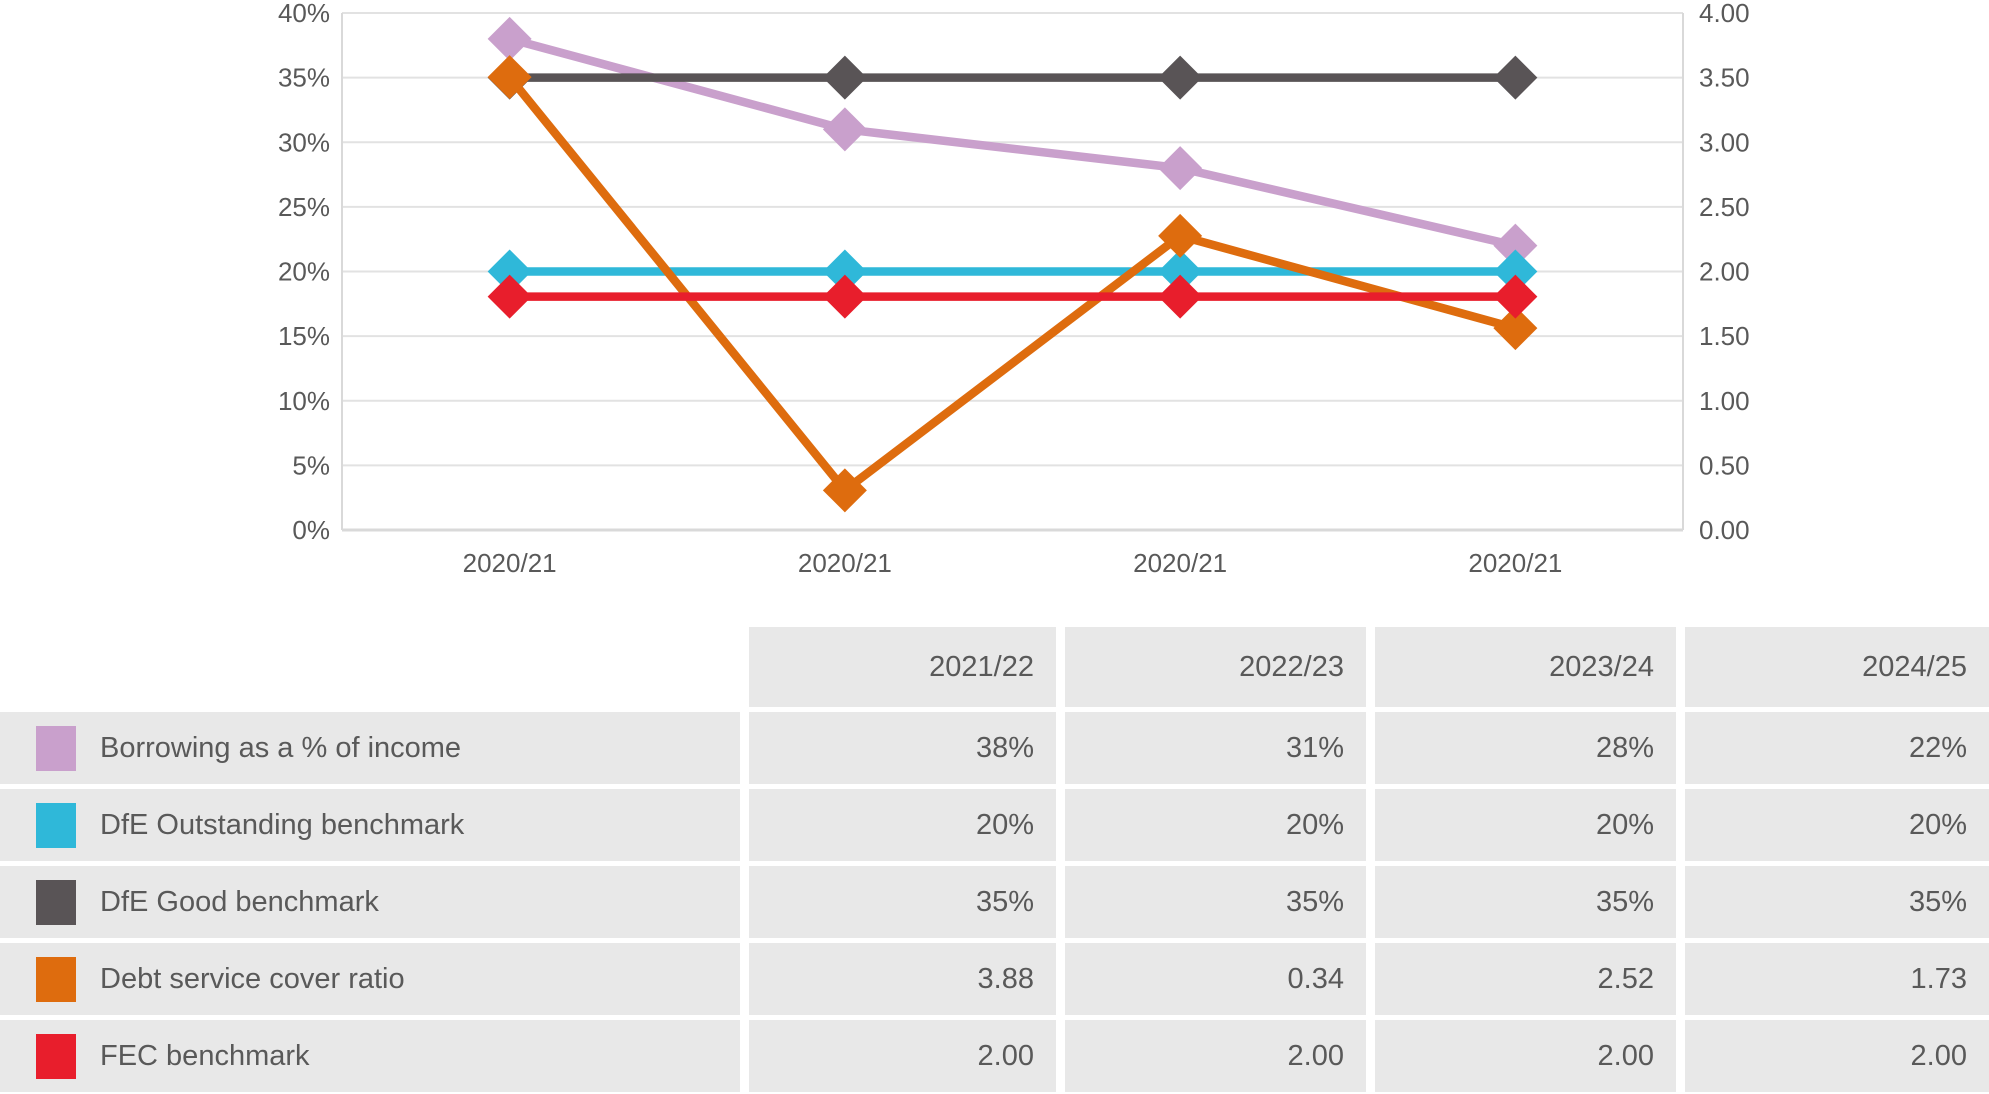  I want to click on table-value: 28%, so click(1525, 748).